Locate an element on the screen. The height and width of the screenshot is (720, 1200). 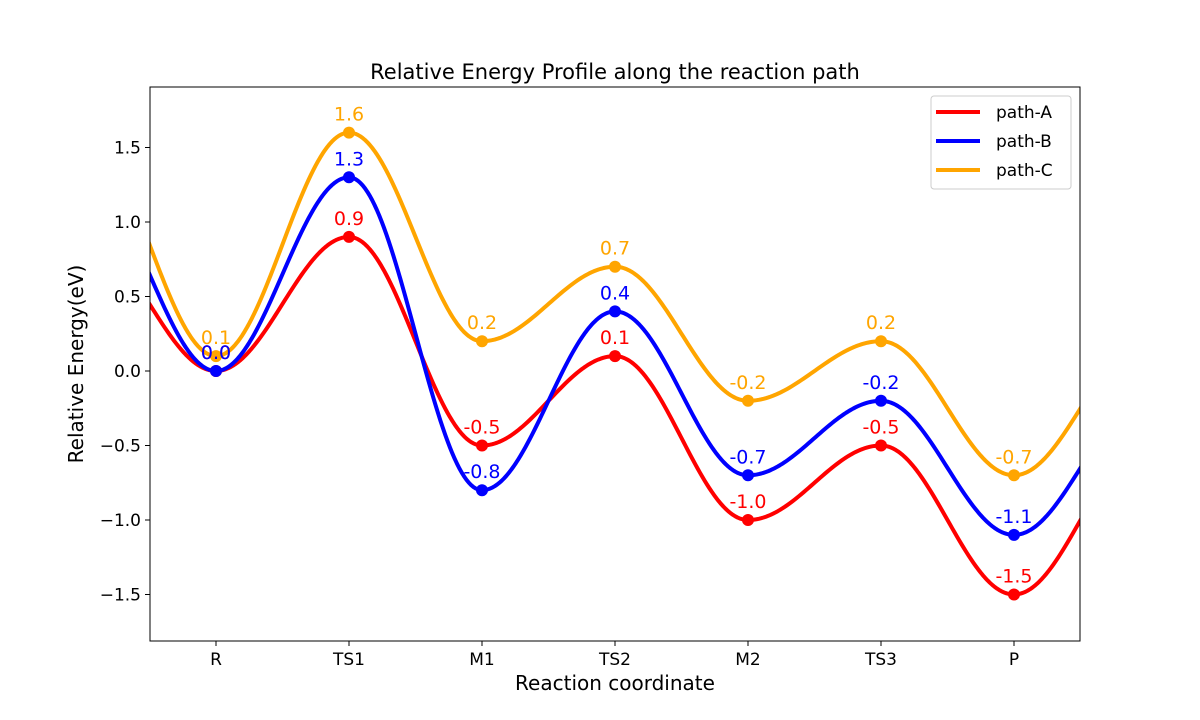
x-axis: R TS1 M1 TS2 M2 TS3 P is located at coordinates (614, 655).